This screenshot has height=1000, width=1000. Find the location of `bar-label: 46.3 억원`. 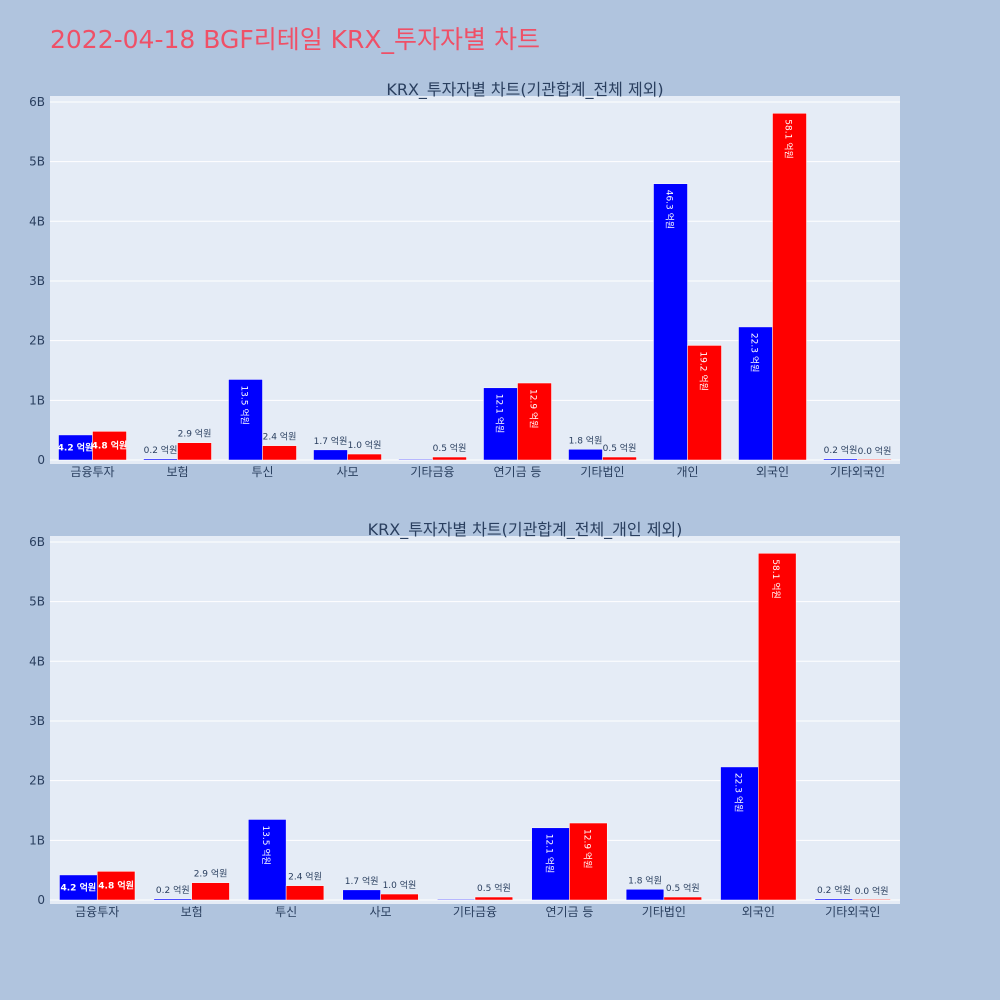

bar-label: 46.3 억원 is located at coordinates (670, 209).